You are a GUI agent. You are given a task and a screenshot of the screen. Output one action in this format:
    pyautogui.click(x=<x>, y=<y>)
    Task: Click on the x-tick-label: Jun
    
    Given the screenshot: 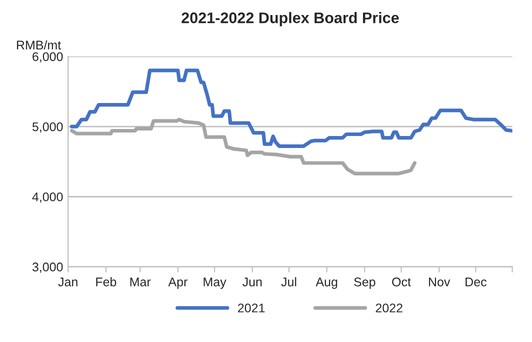 What is the action you would take?
    pyautogui.click(x=252, y=282)
    